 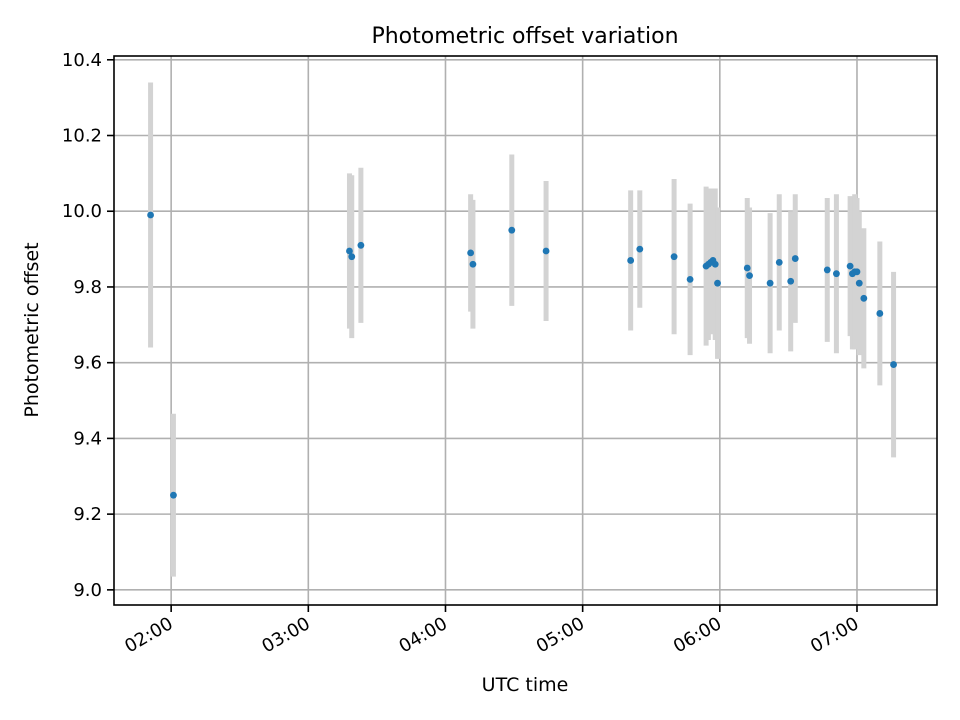 I want to click on y-tick-label: 9.0, so click(x=87, y=590).